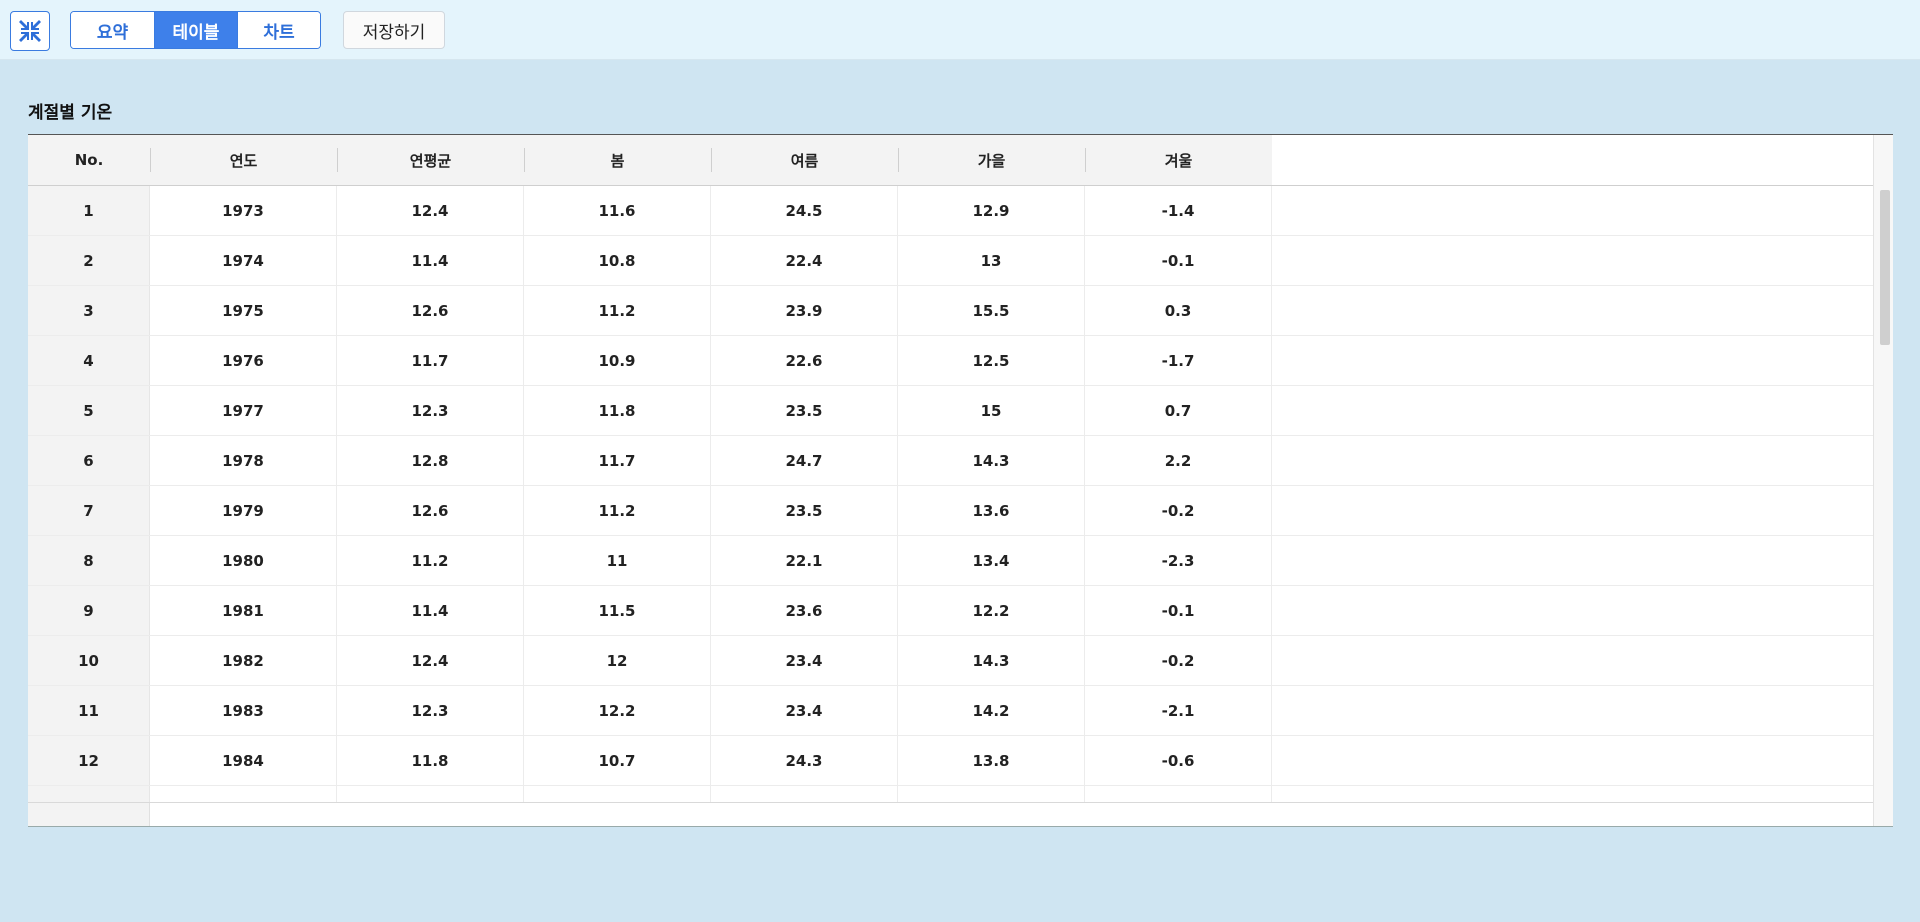 The height and width of the screenshot is (922, 1920). Describe the element at coordinates (617, 160) in the screenshot. I see `column-header-spring: 봄` at that location.